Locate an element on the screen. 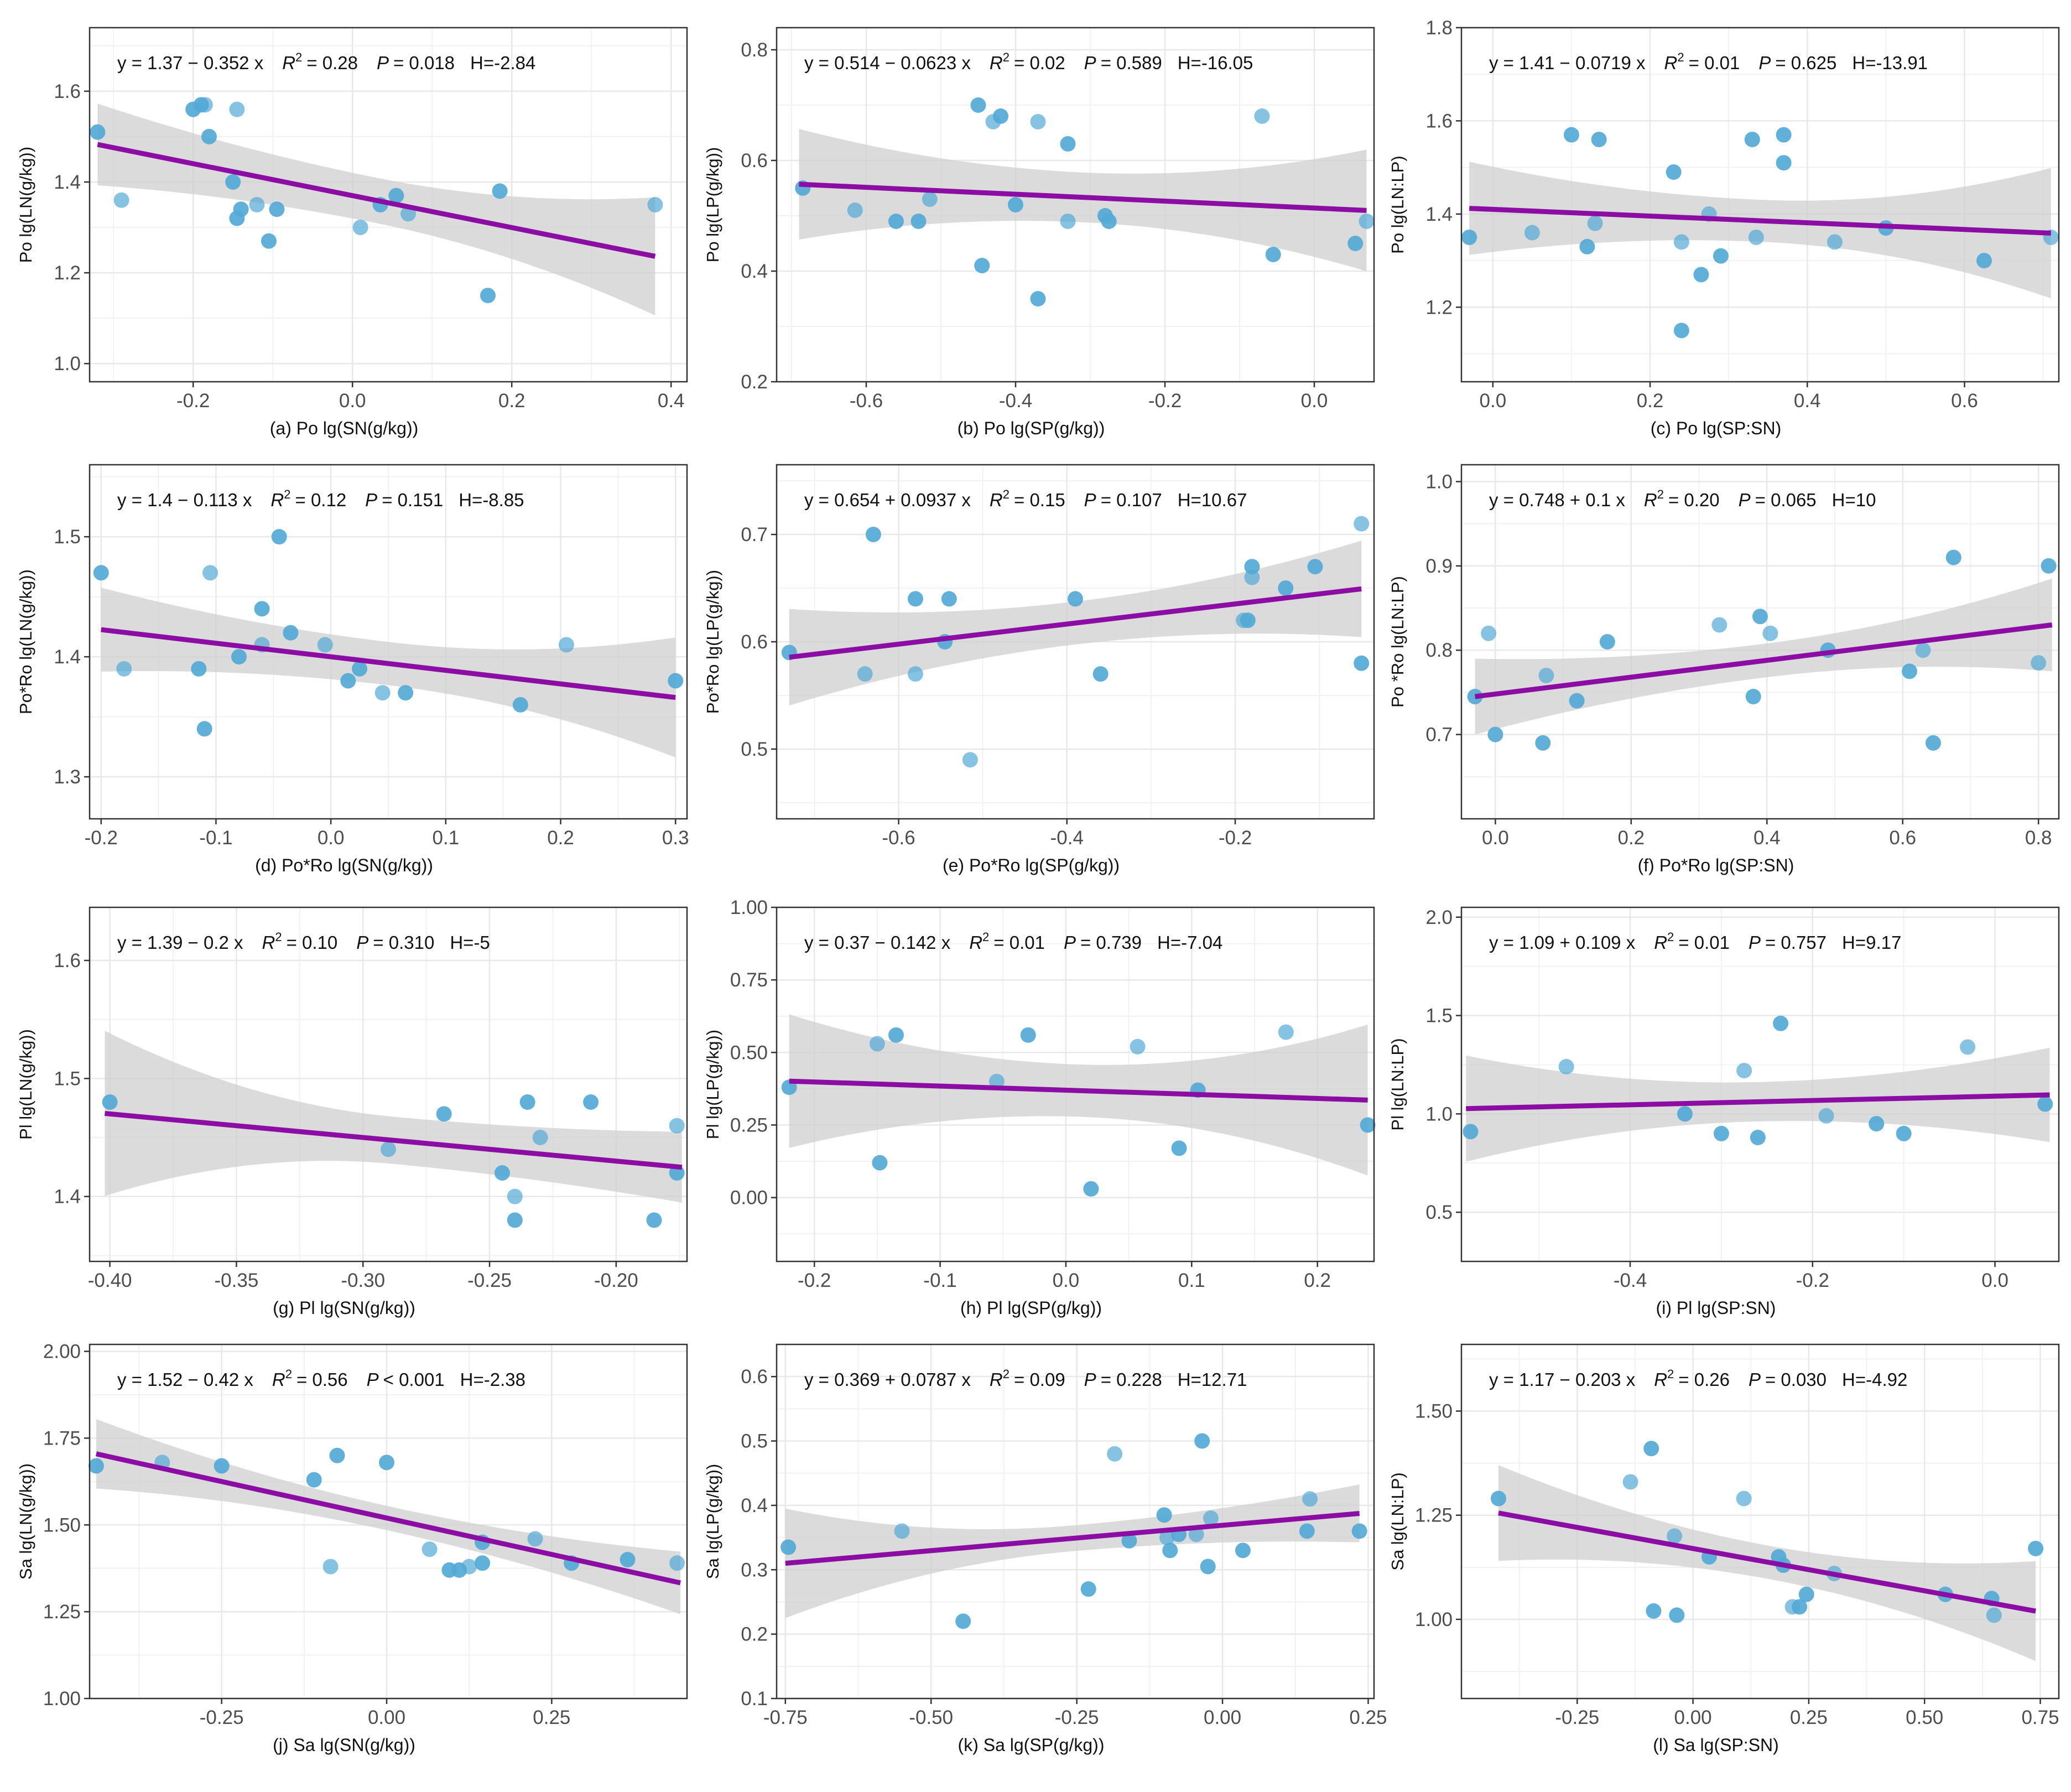 Image resolution: width=2071 pixels, height=1792 pixels. equation: y = 0.37 − 0.142 x is located at coordinates (877, 942).